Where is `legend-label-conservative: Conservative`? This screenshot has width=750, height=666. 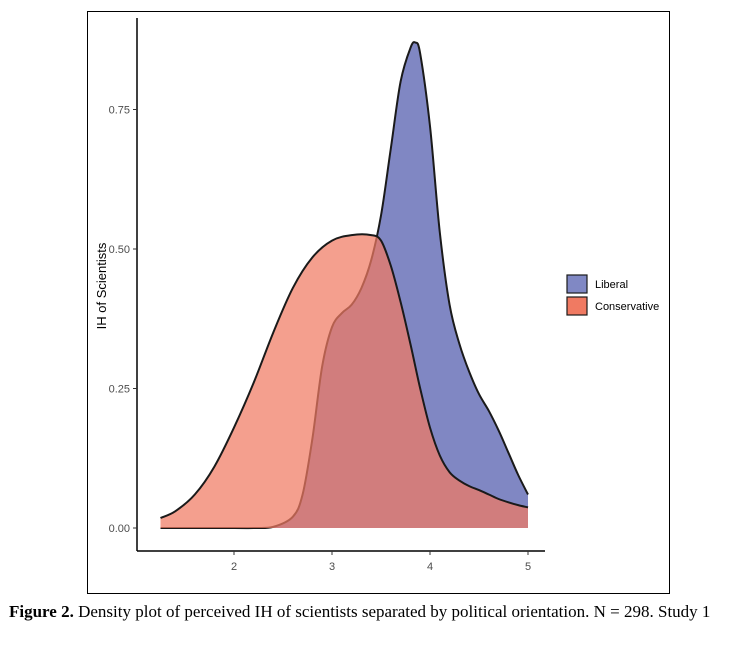
legend-label-conservative: Conservative is located at coordinates (627, 307).